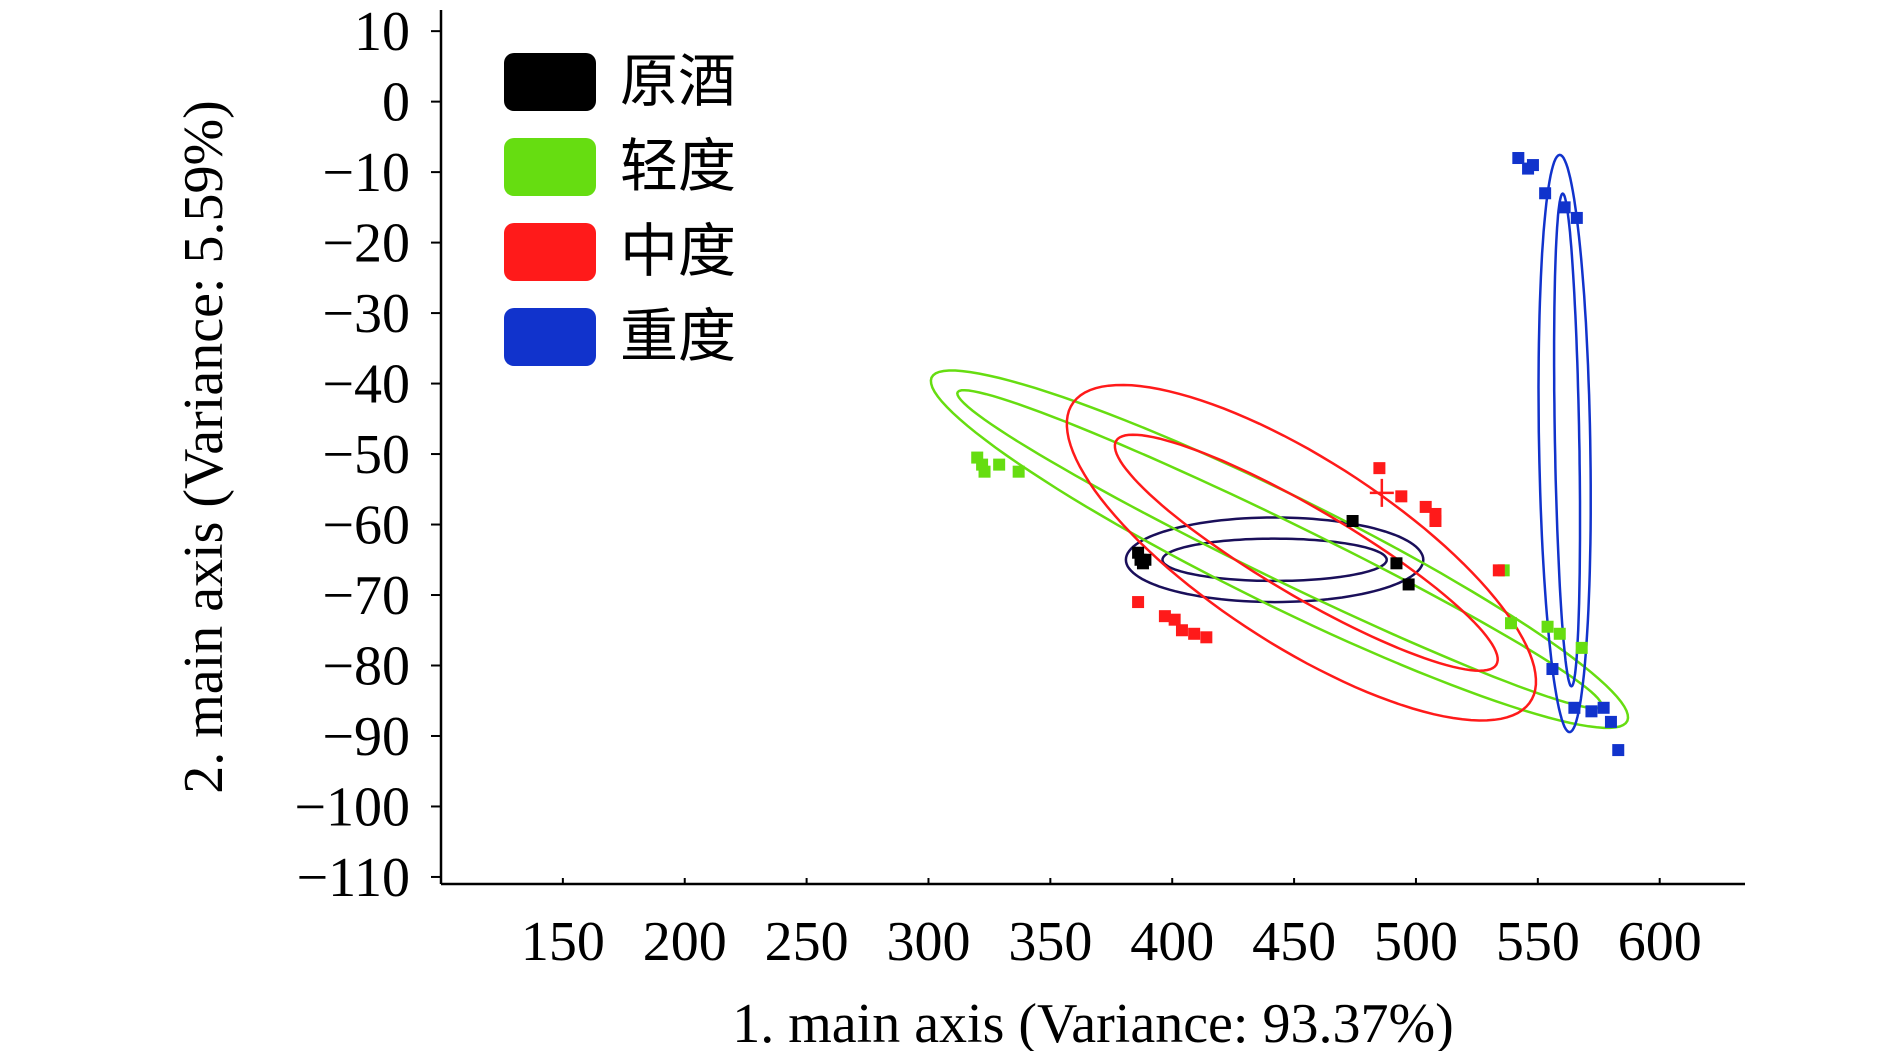  Describe the element at coordinates (678, 81) in the screenshot. I see `legend-label: 原酒` at that location.